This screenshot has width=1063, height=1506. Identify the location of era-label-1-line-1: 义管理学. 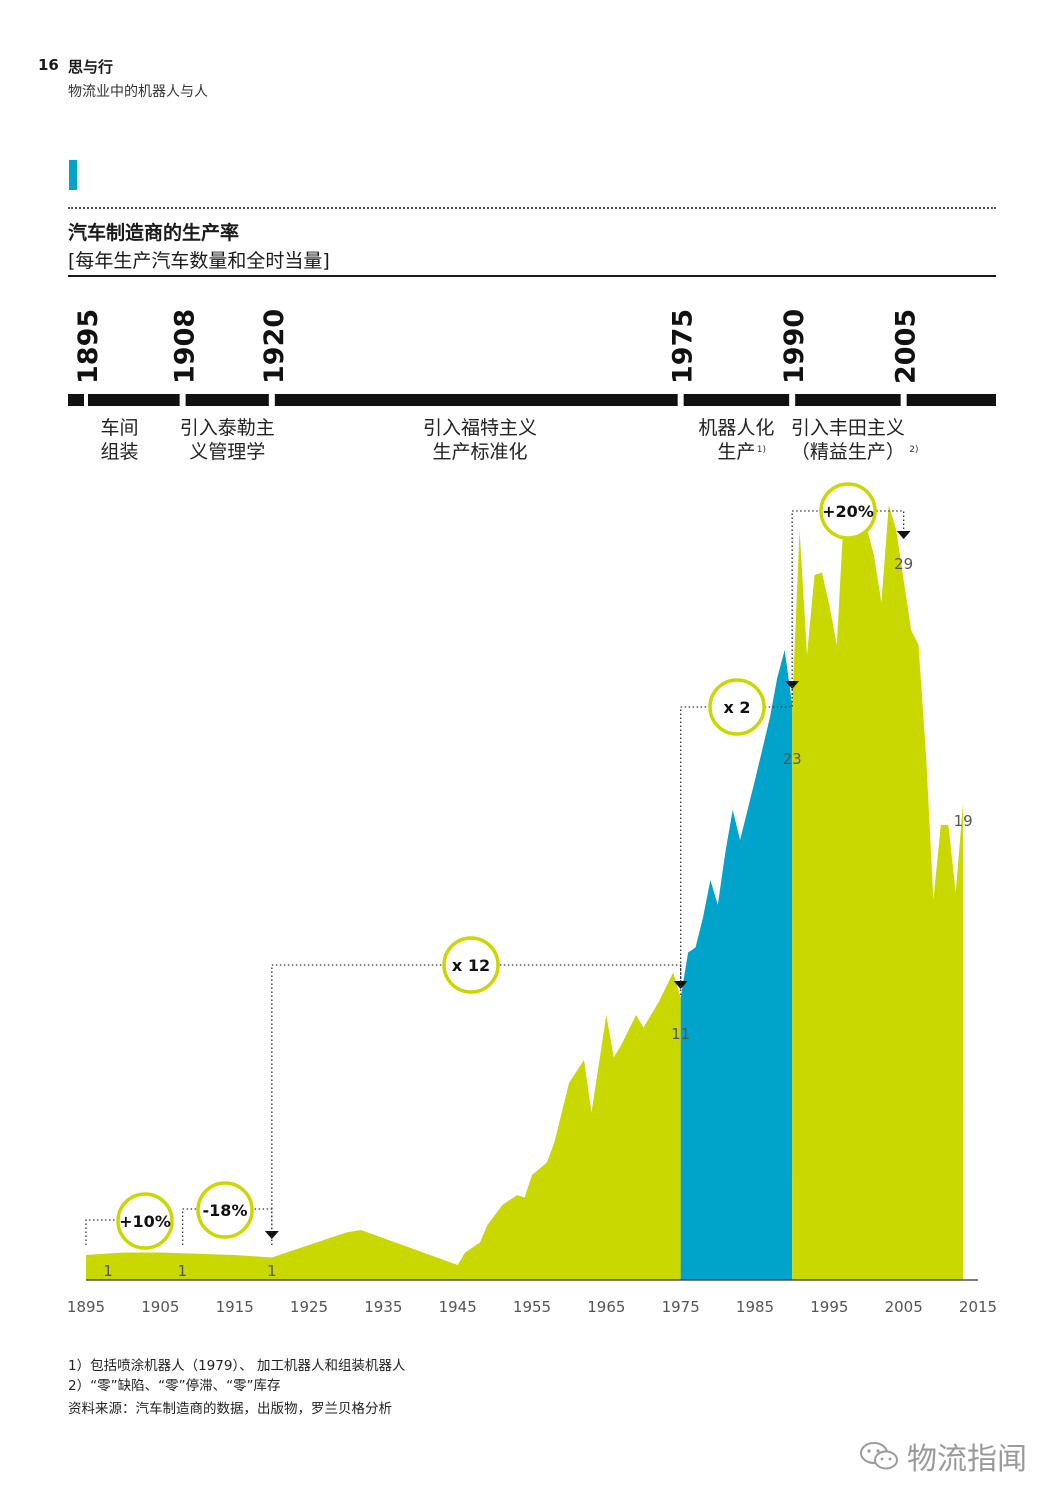
(227, 452).